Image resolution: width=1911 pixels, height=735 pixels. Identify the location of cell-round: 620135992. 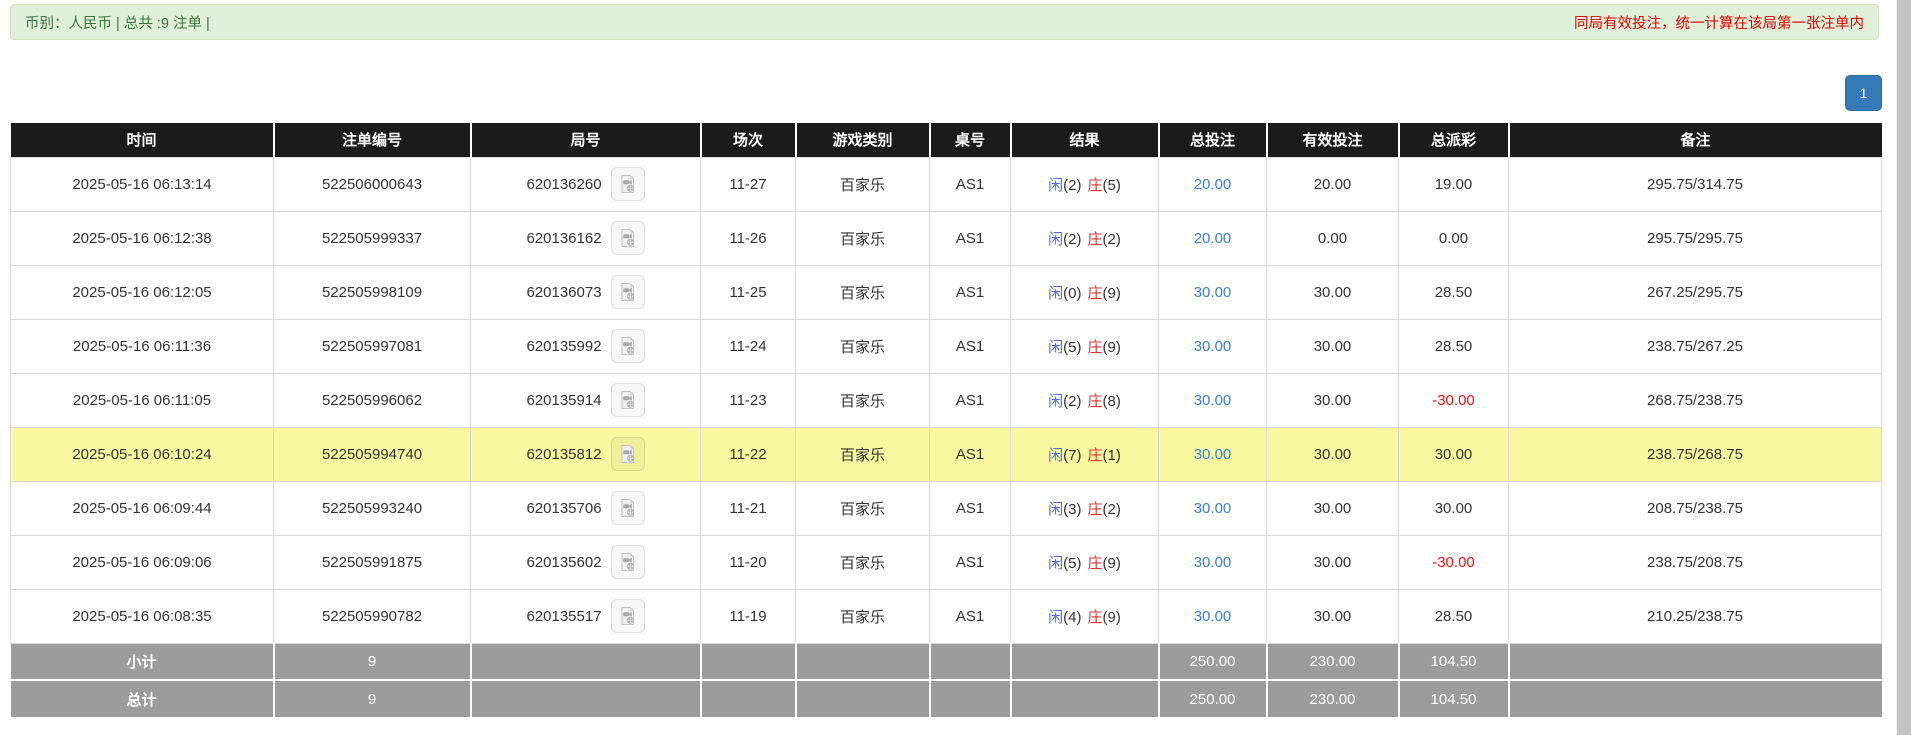
(585, 346).